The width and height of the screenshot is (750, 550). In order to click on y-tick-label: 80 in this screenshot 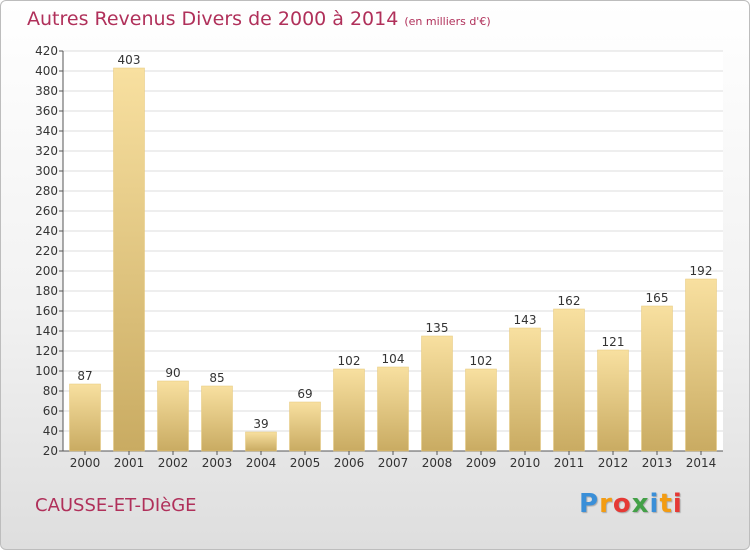, I will do `click(50, 391)`.